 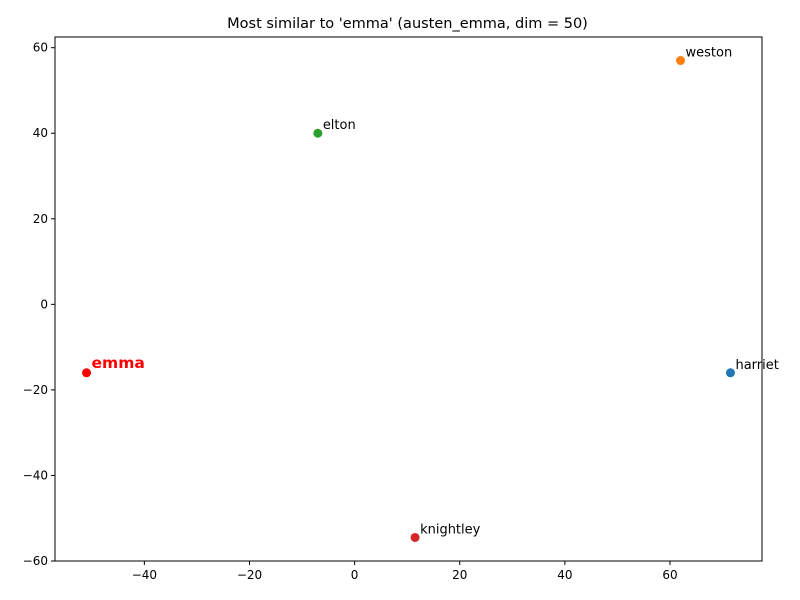 What do you see at coordinates (450, 529) in the screenshot?
I see `point-label-knightley: knightley` at bounding box center [450, 529].